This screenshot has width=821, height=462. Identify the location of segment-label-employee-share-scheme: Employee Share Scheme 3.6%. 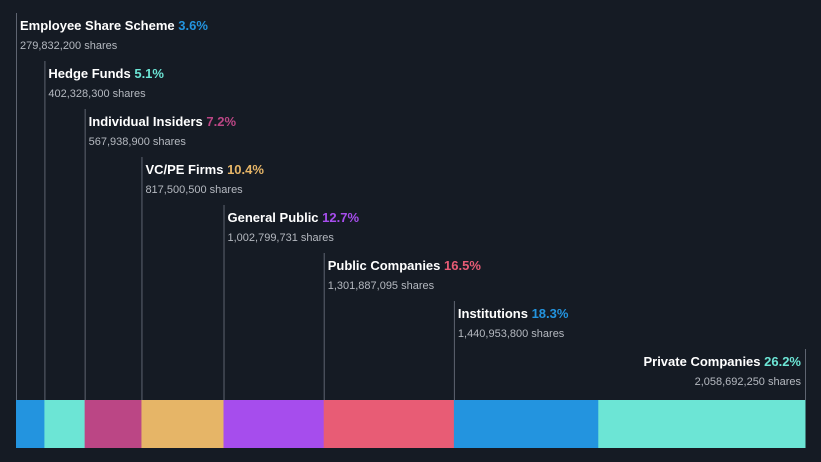
(114, 25).